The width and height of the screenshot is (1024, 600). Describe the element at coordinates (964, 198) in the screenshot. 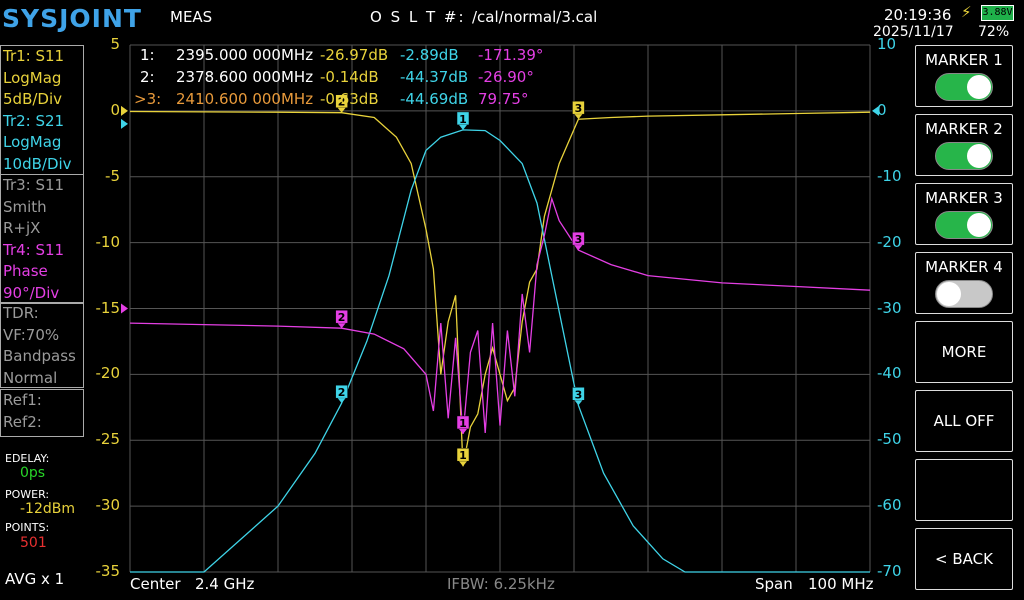

I see `marker3-label: MARKER 3` at that location.